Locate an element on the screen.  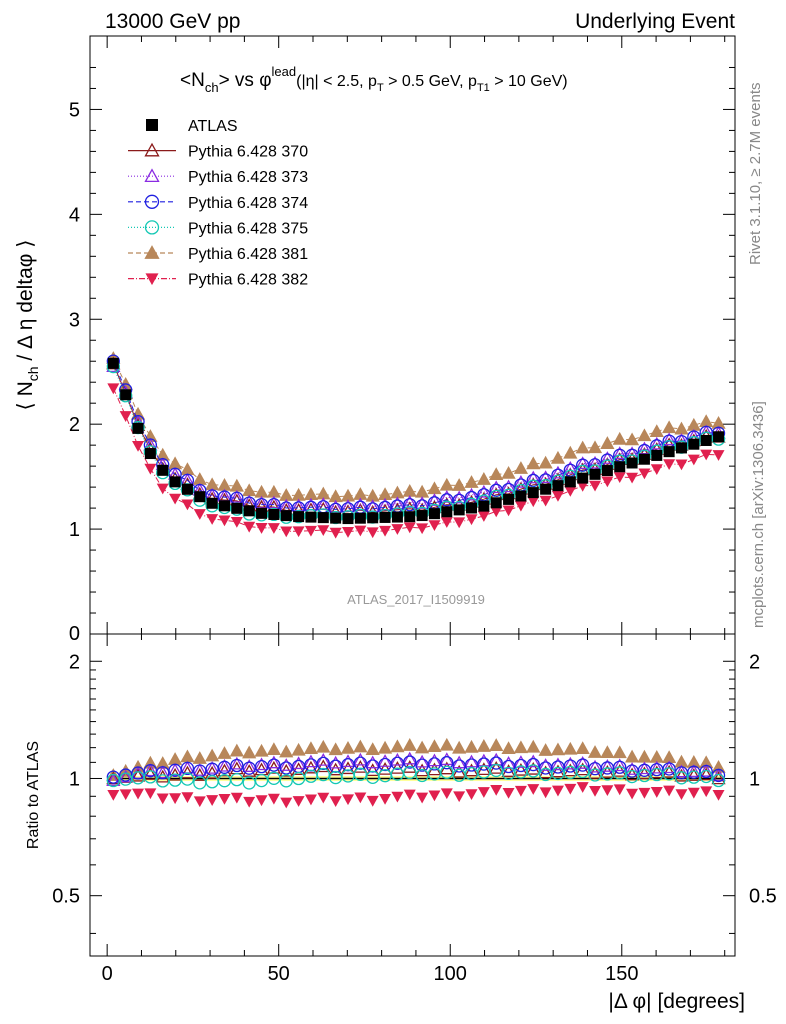
top-y-tick-label: 2 is located at coordinates (74, 425).